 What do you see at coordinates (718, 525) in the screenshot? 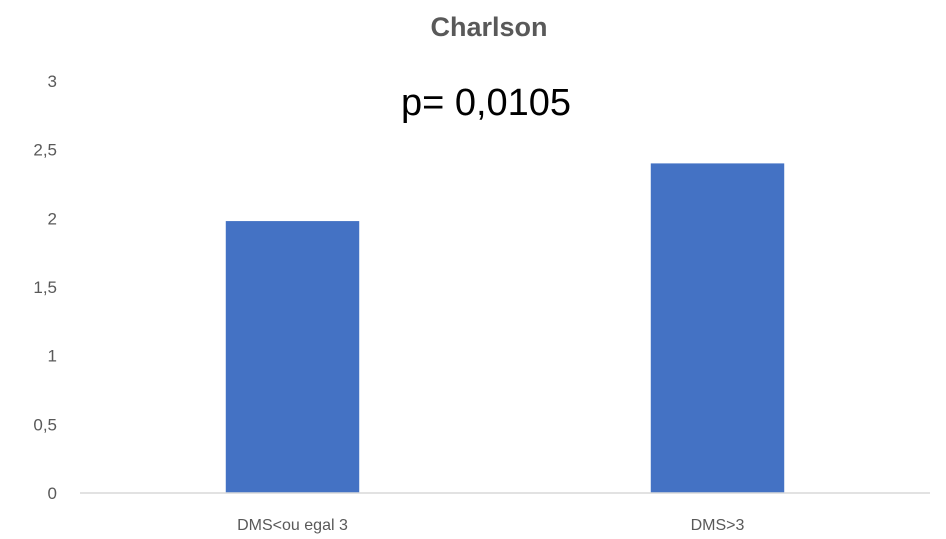
I see `x-tick-label: DMS>3` at bounding box center [718, 525].